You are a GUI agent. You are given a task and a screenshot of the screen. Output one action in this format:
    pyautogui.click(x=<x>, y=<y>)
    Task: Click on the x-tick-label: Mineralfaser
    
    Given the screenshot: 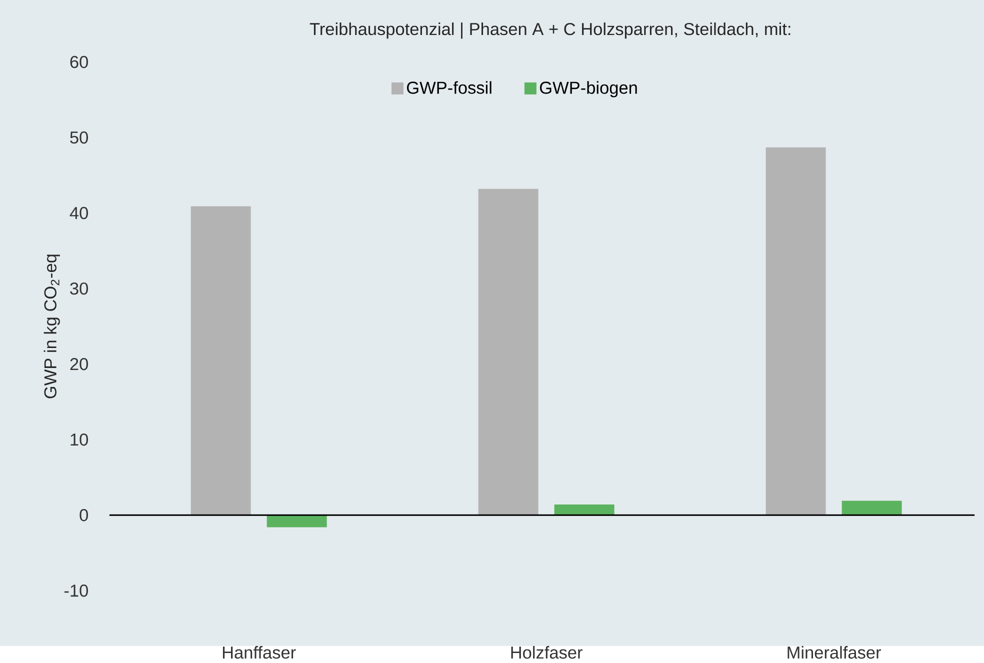 What is the action you would take?
    pyautogui.click(x=834, y=652)
    